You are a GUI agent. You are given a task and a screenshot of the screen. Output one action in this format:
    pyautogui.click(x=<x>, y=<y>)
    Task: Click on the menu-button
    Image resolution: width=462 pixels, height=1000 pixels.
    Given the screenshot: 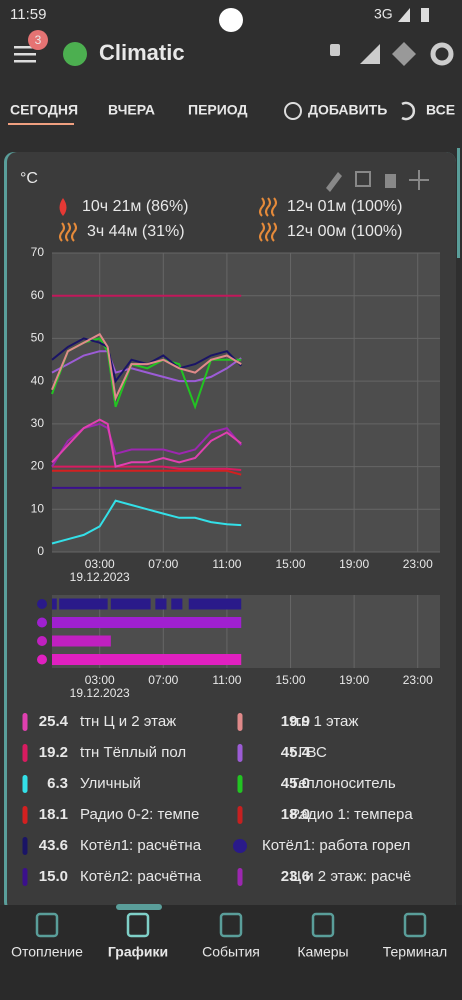 What is the action you would take?
    pyautogui.click(x=25, y=54)
    